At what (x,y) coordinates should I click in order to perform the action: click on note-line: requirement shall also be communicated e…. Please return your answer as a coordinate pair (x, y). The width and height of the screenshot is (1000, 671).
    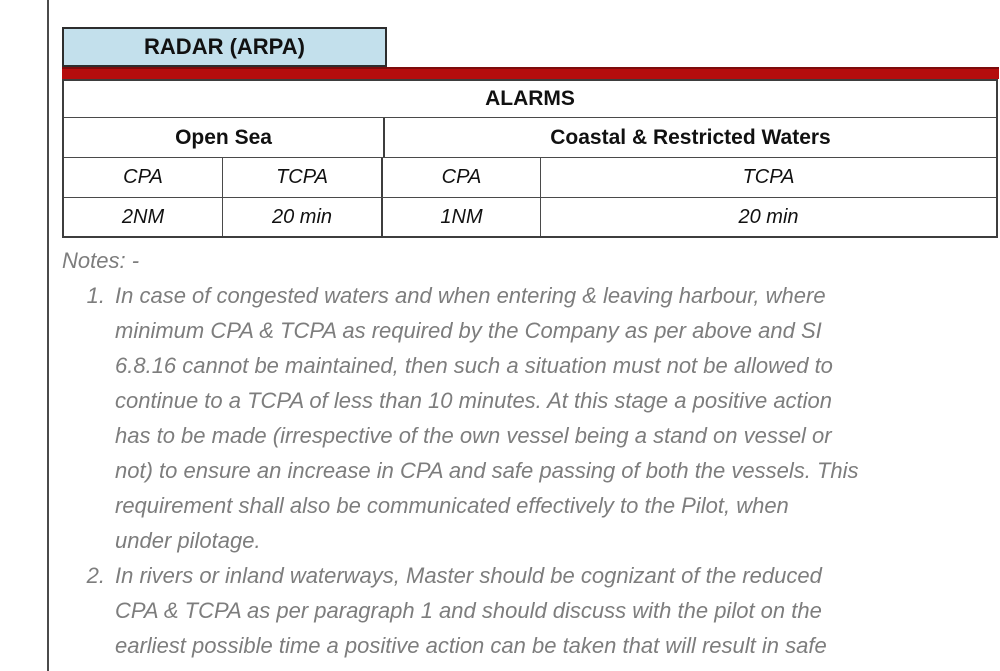
    Looking at the image, I should click on (452, 505).